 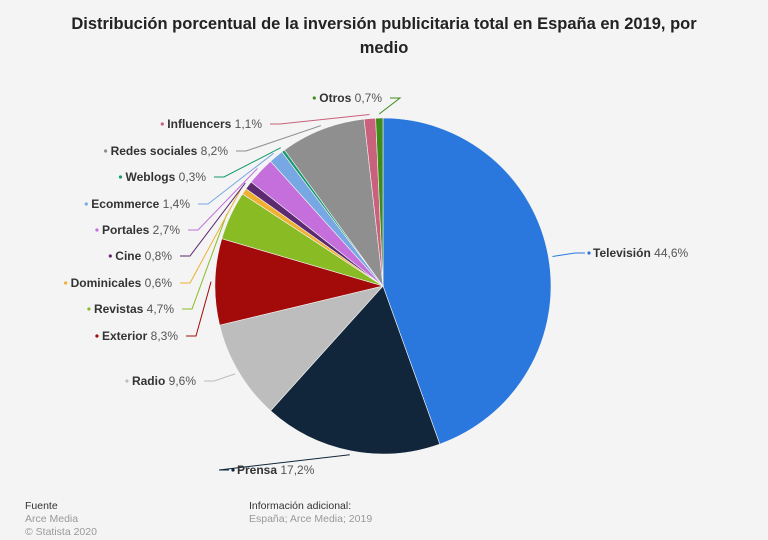 I want to click on label-dot-prensa, so click(x=233, y=470).